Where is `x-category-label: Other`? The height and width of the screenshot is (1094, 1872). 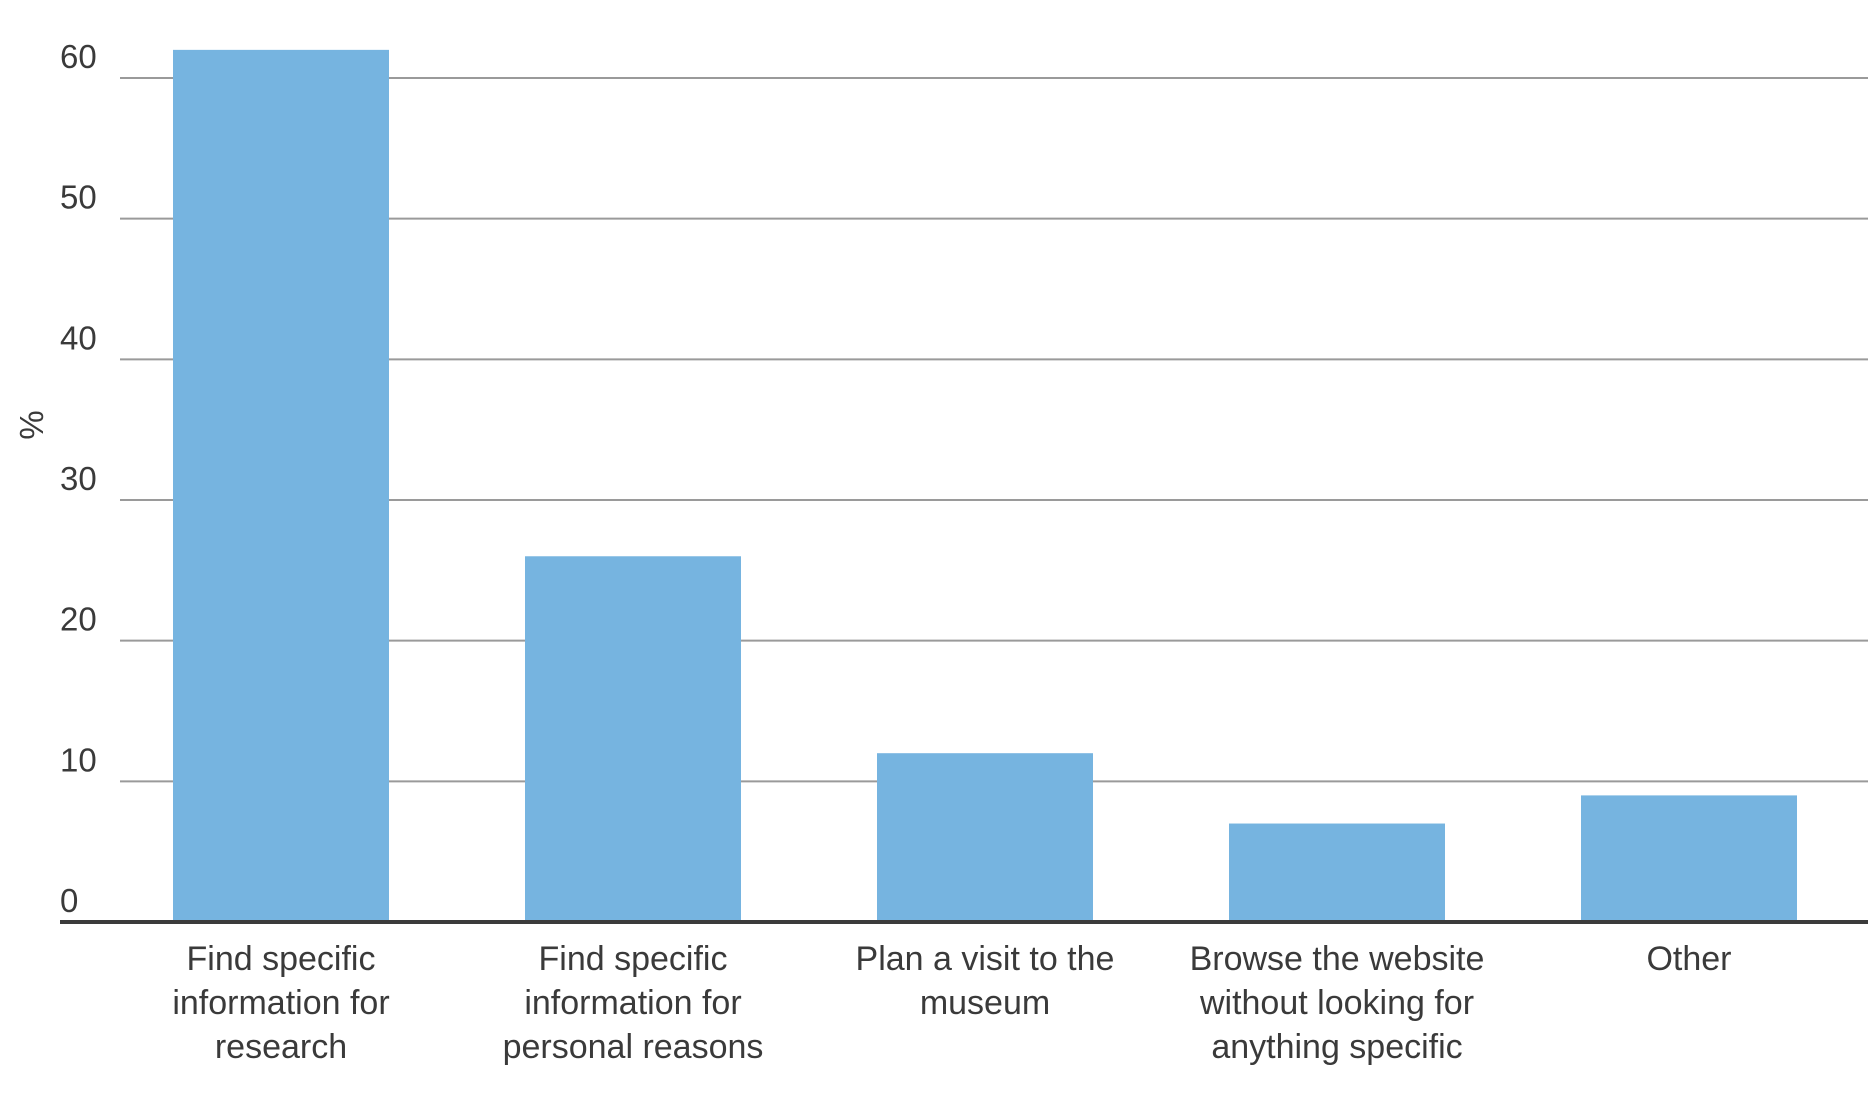 x-category-label: Other is located at coordinates (1688, 959).